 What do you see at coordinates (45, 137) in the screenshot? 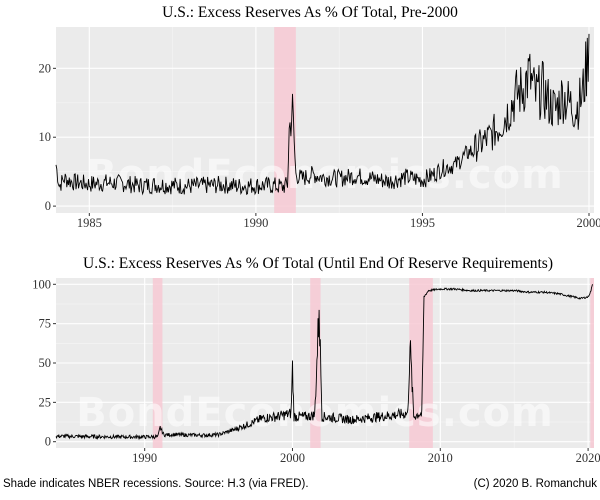
I see `y-tick-label: 10` at bounding box center [45, 137].